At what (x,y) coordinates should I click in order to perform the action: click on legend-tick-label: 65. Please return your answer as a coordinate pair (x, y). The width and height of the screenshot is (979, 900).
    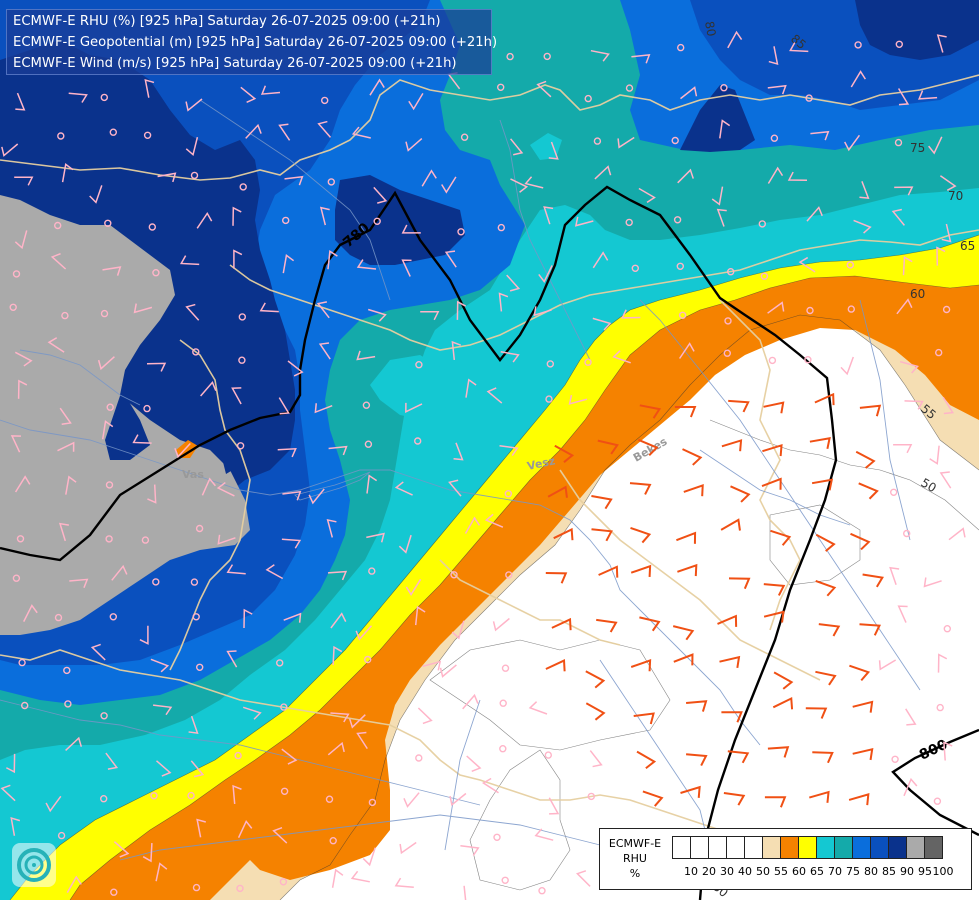
    Looking at the image, I should click on (817, 871).